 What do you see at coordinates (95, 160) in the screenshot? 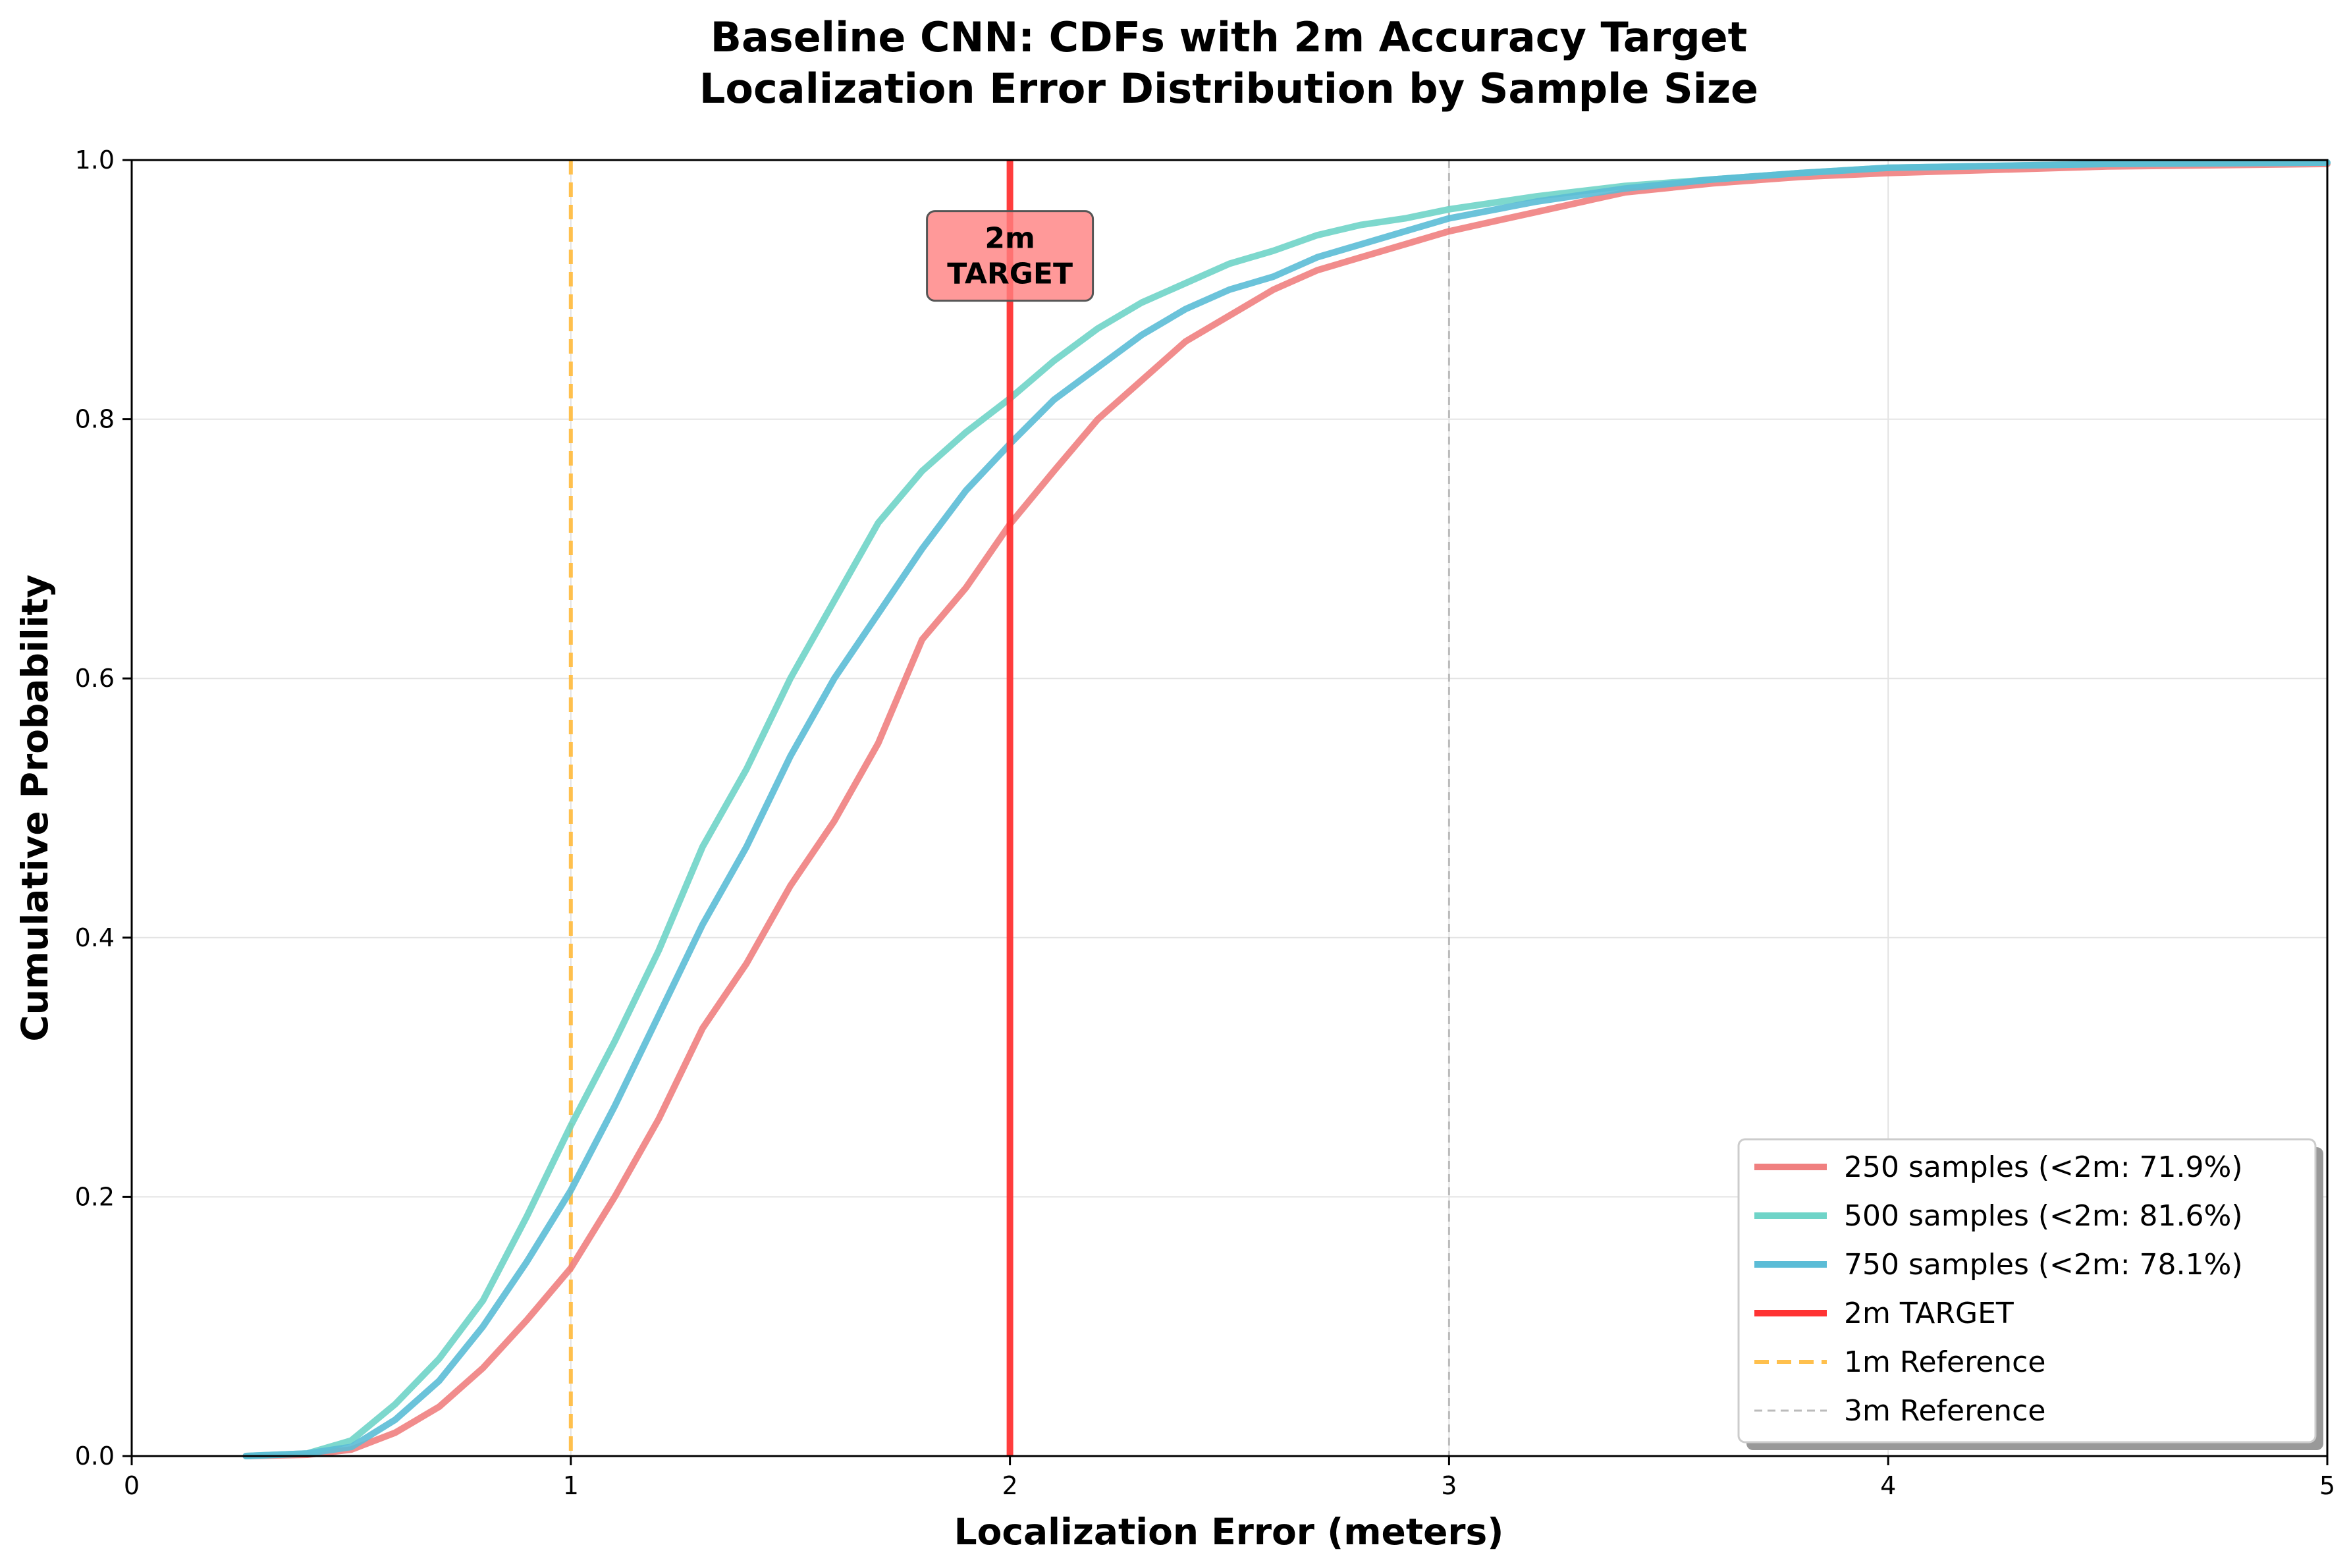
I see `y-tick-label: 1.0` at bounding box center [95, 160].